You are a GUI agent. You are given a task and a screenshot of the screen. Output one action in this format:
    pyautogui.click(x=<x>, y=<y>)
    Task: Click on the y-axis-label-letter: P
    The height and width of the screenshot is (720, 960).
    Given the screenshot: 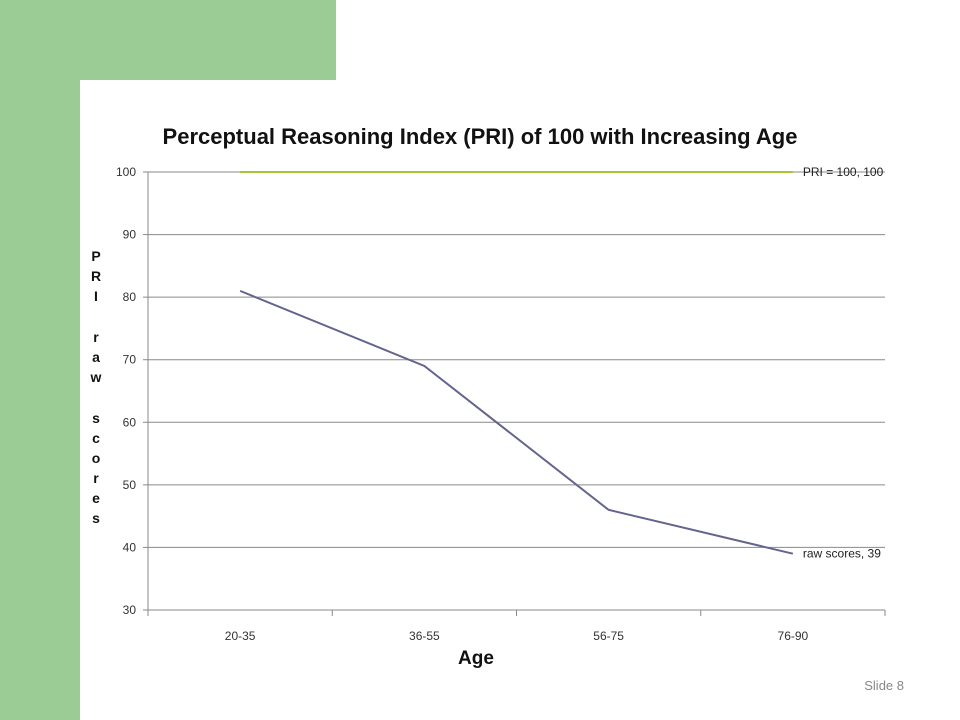 What is the action you would take?
    pyautogui.click(x=96, y=256)
    